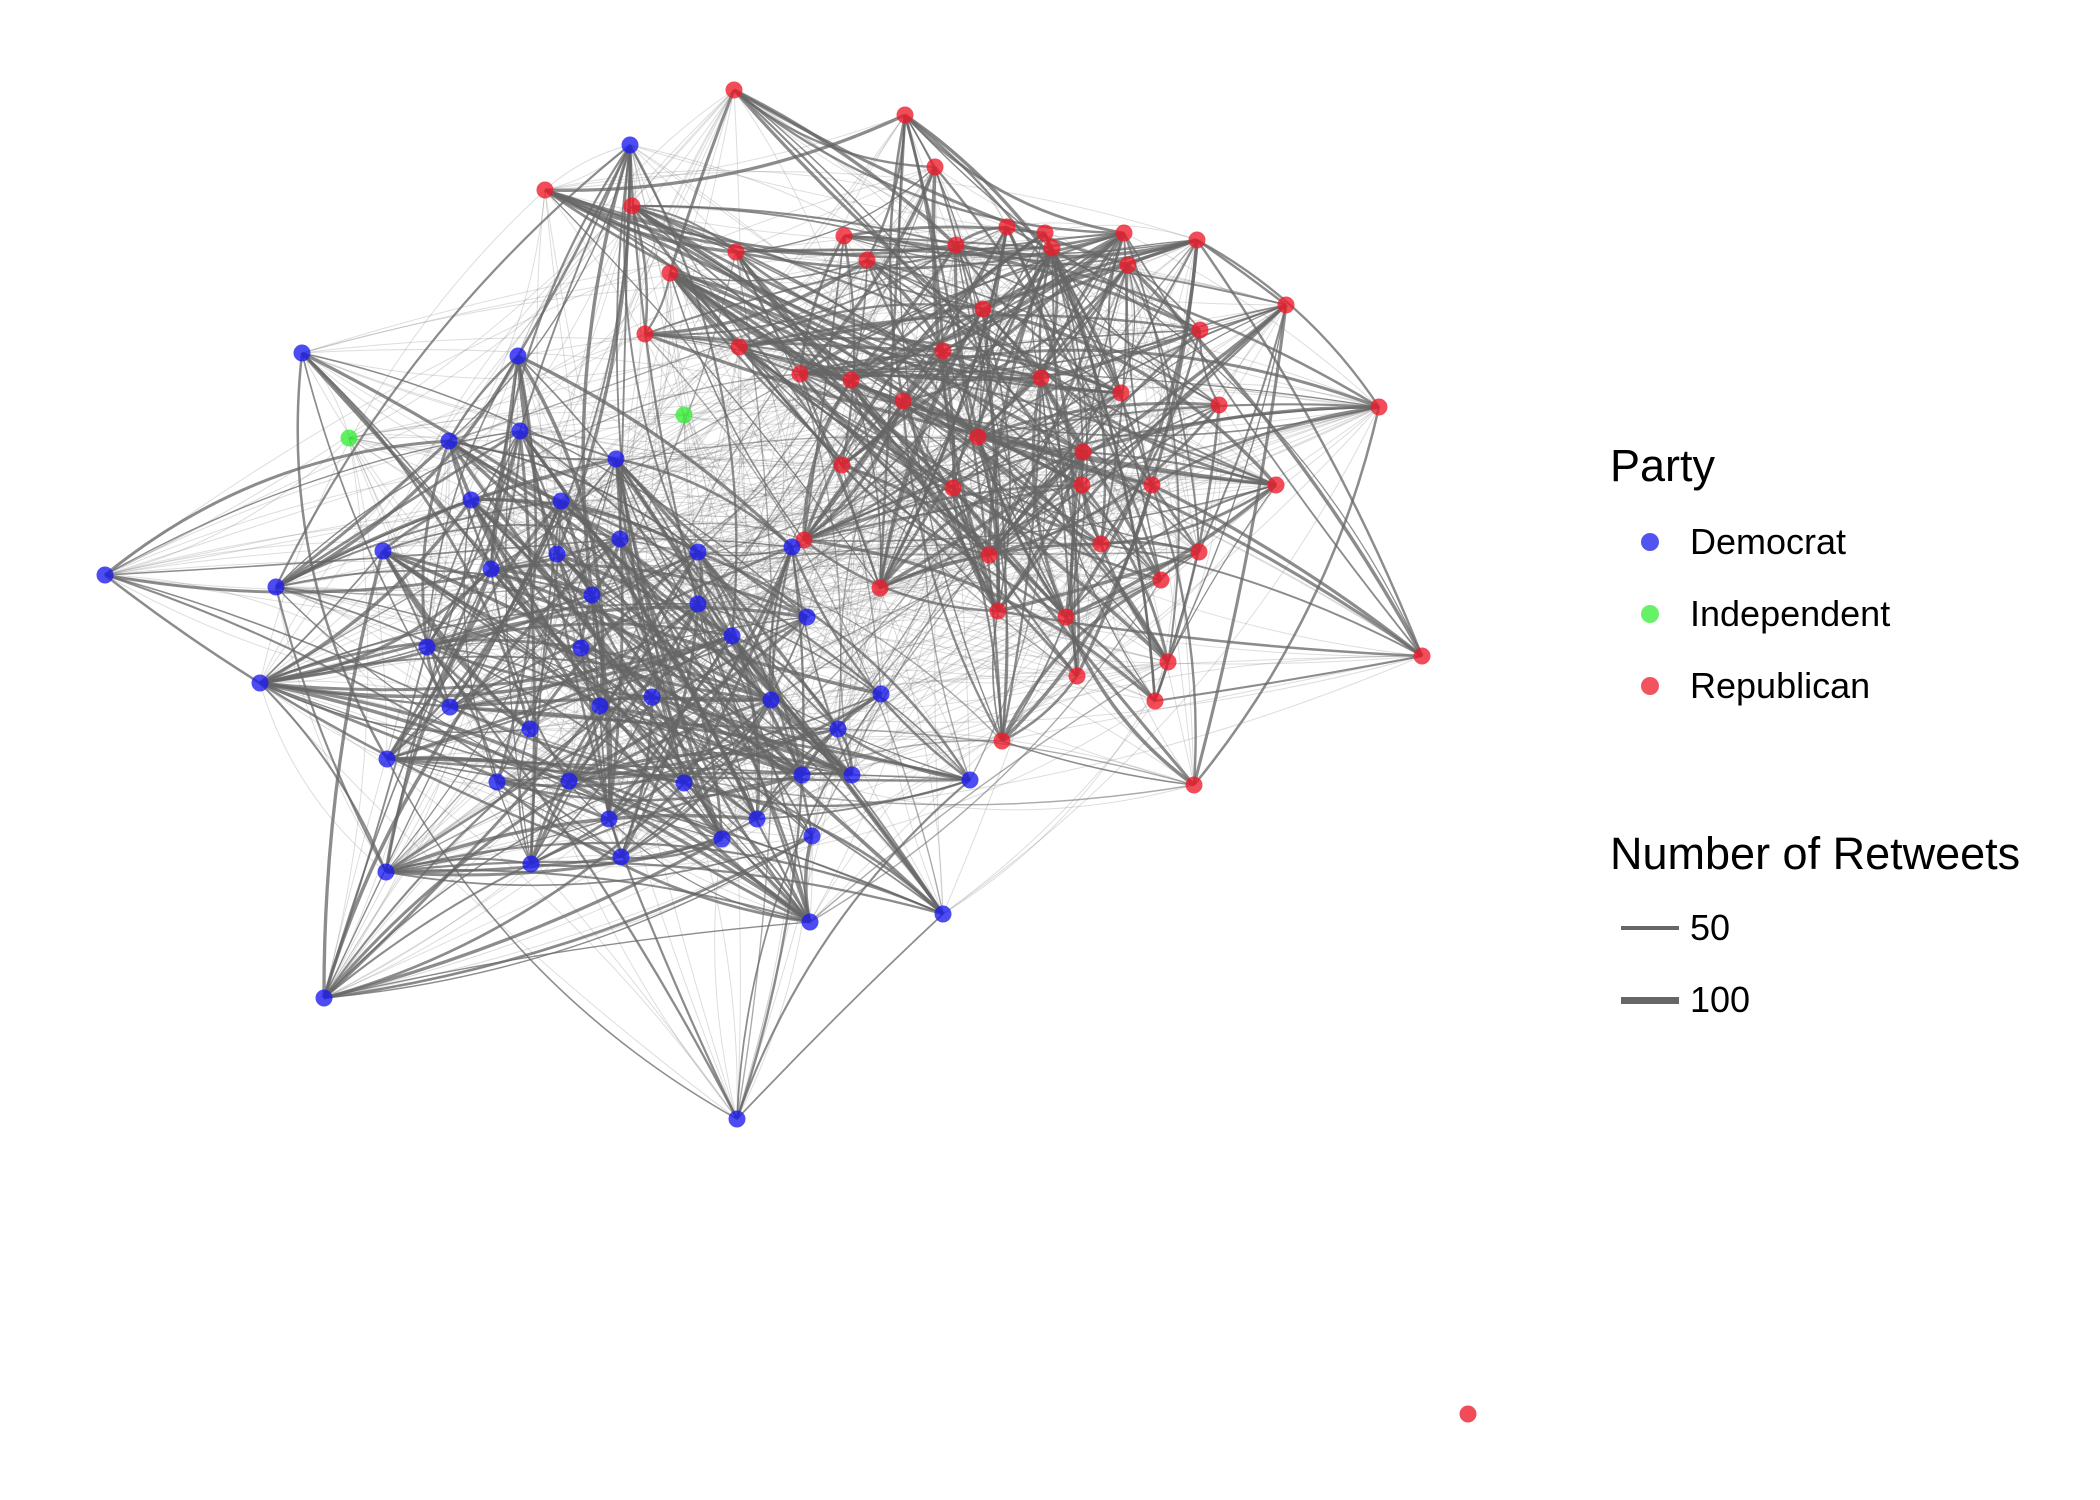  What do you see at coordinates (1710, 927) in the screenshot?
I see `legend-label-50: 50` at bounding box center [1710, 927].